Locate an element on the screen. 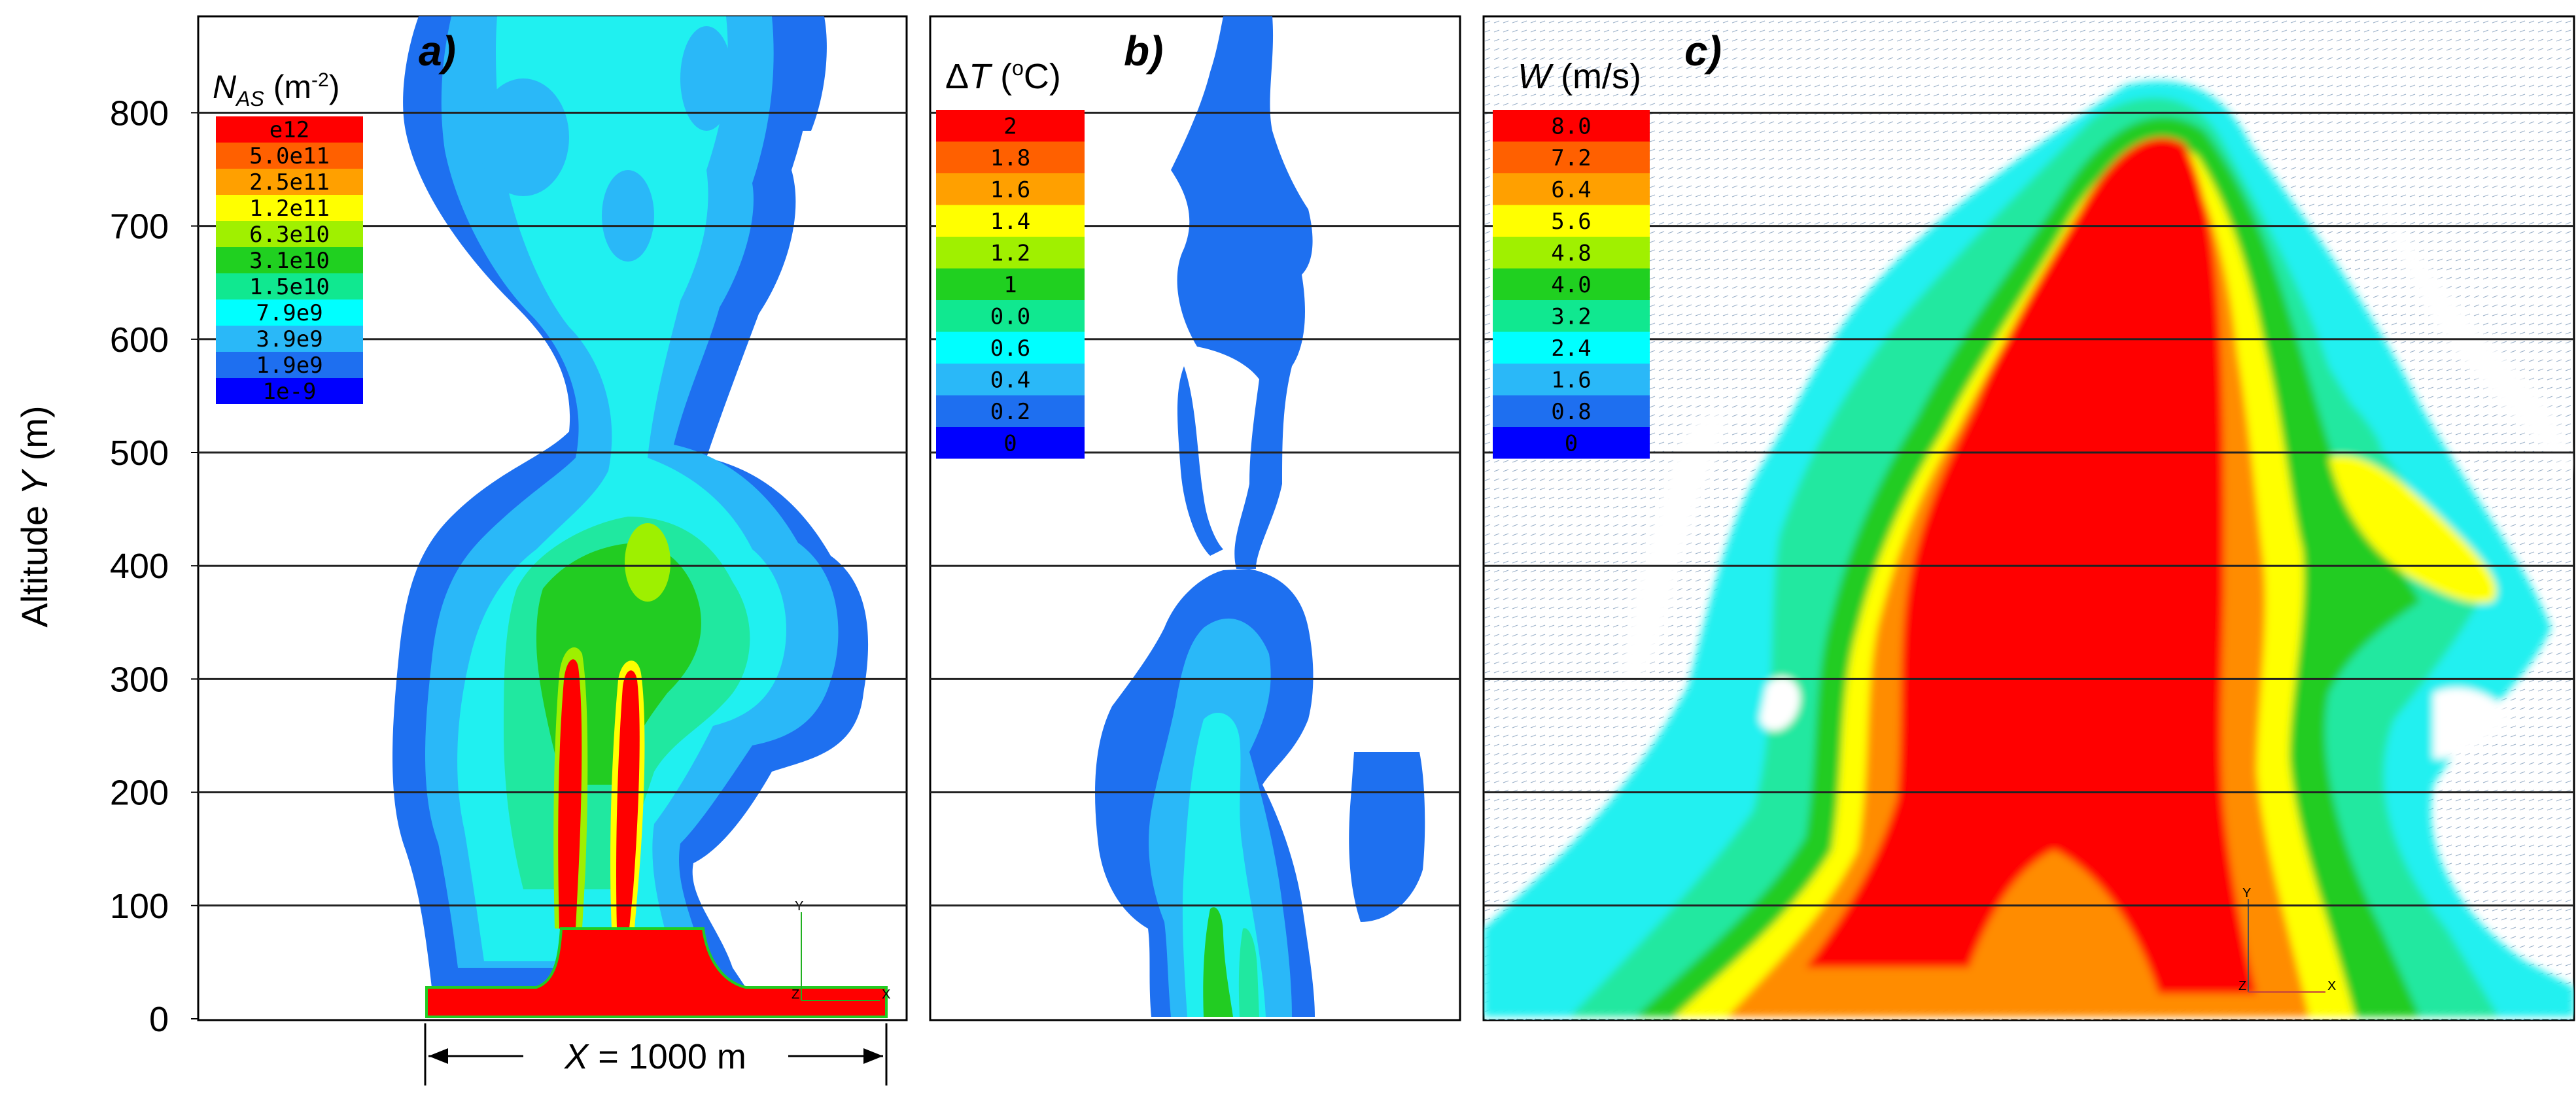 This screenshot has width=2576, height=1094. legend-label: 6.4 is located at coordinates (1571, 190).